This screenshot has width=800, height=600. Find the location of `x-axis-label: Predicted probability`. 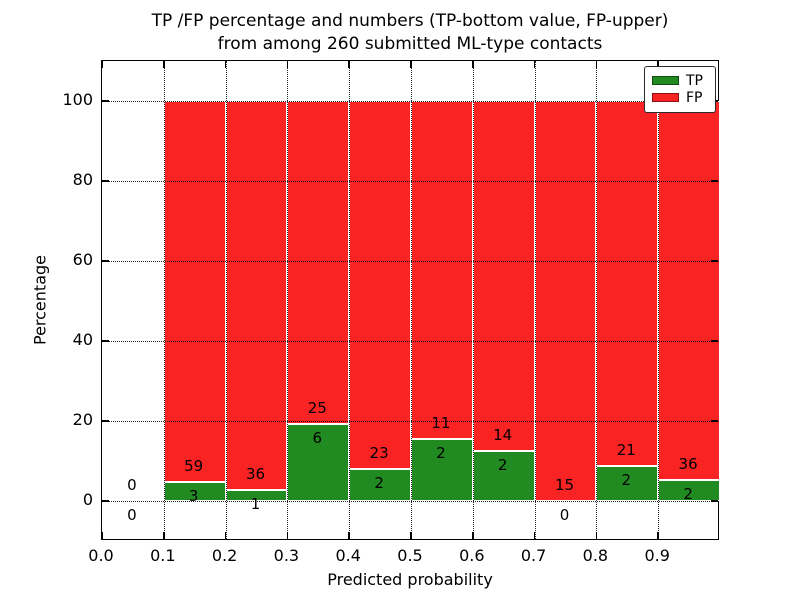

x-axis-label: Predicted probability is located at coordinates (410, 579).